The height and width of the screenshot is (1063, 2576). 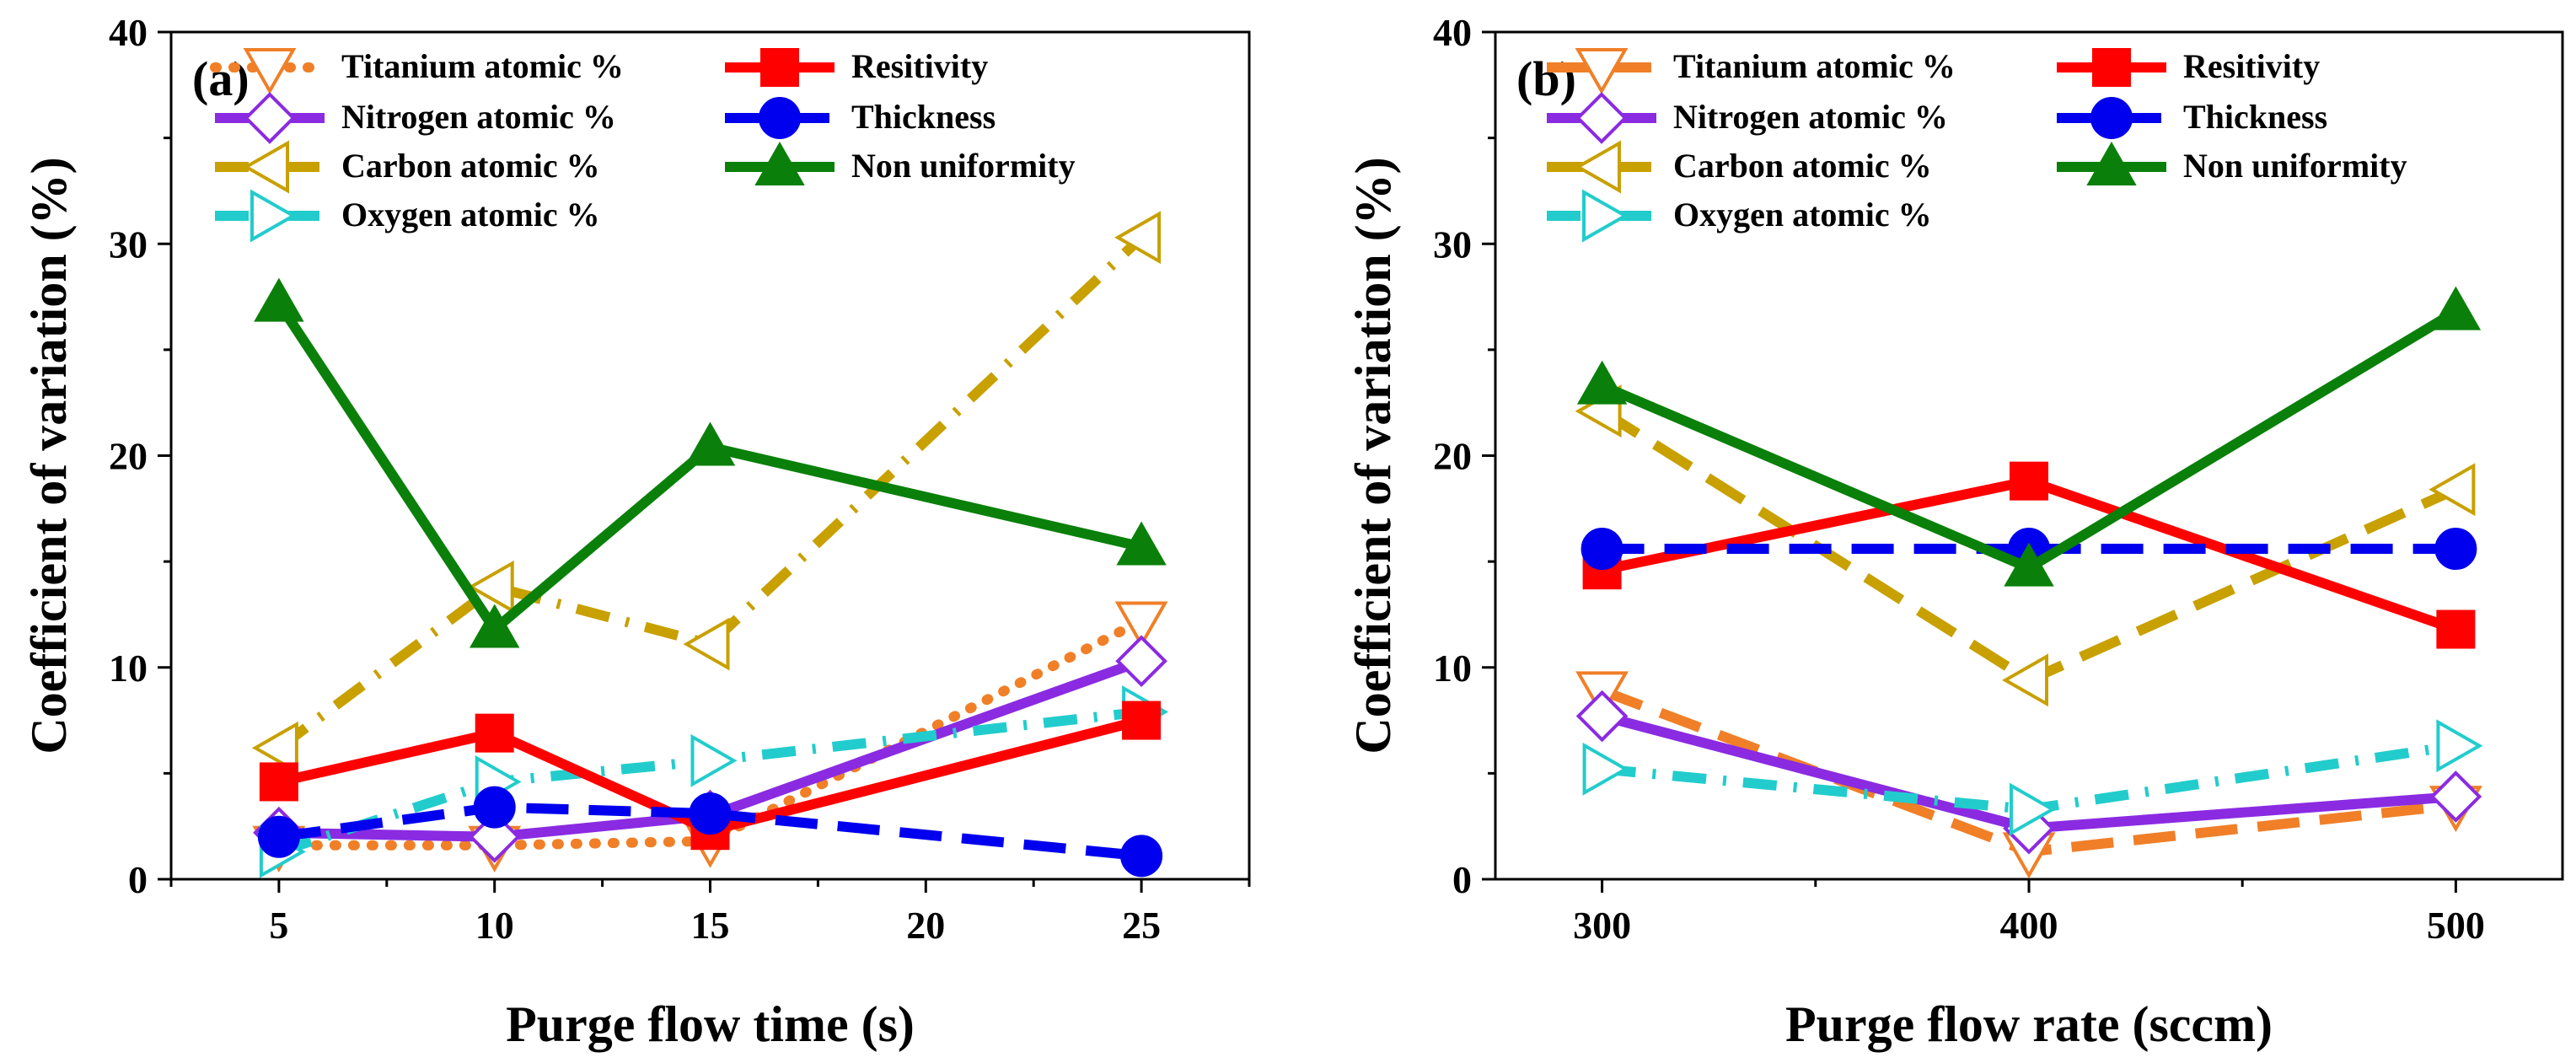 What do you see at coordinates (2188, 67) in the screenshot?
I see `legend-entry-b-resitivity: Resitivity` at bounding box center [2188, 67].